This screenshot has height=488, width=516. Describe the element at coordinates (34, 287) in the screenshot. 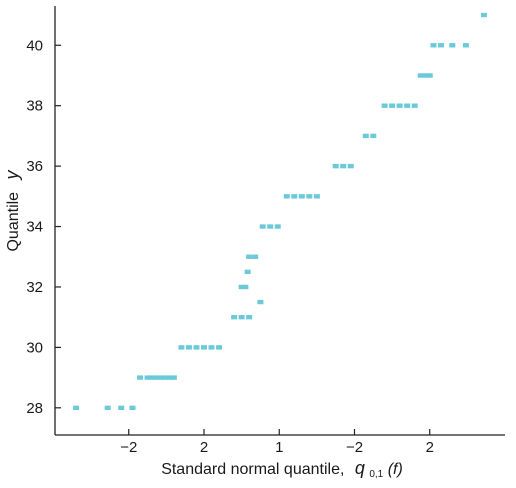

I see `y-tick-label: 32` at that location.